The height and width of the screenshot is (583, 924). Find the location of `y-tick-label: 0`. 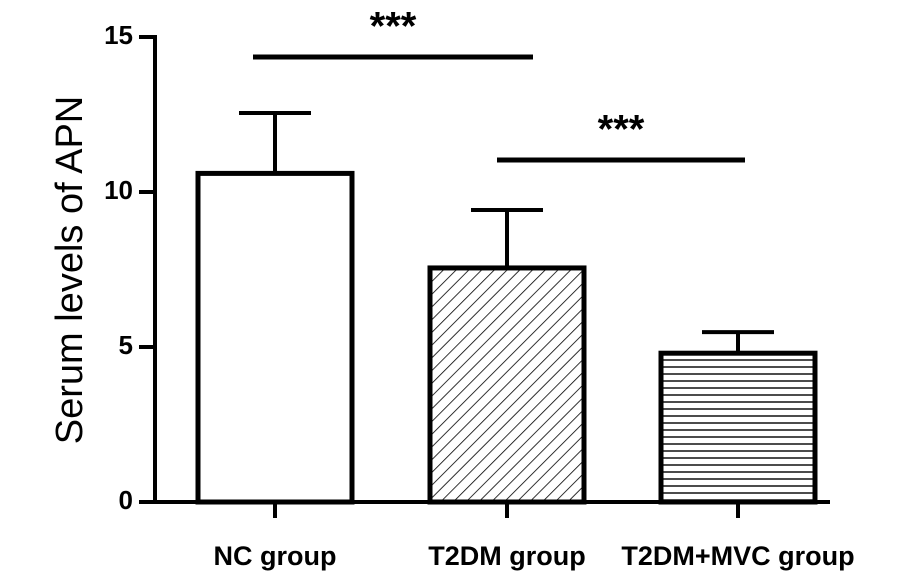

y-tick-label: 0 is located at coordinates (126, 500).